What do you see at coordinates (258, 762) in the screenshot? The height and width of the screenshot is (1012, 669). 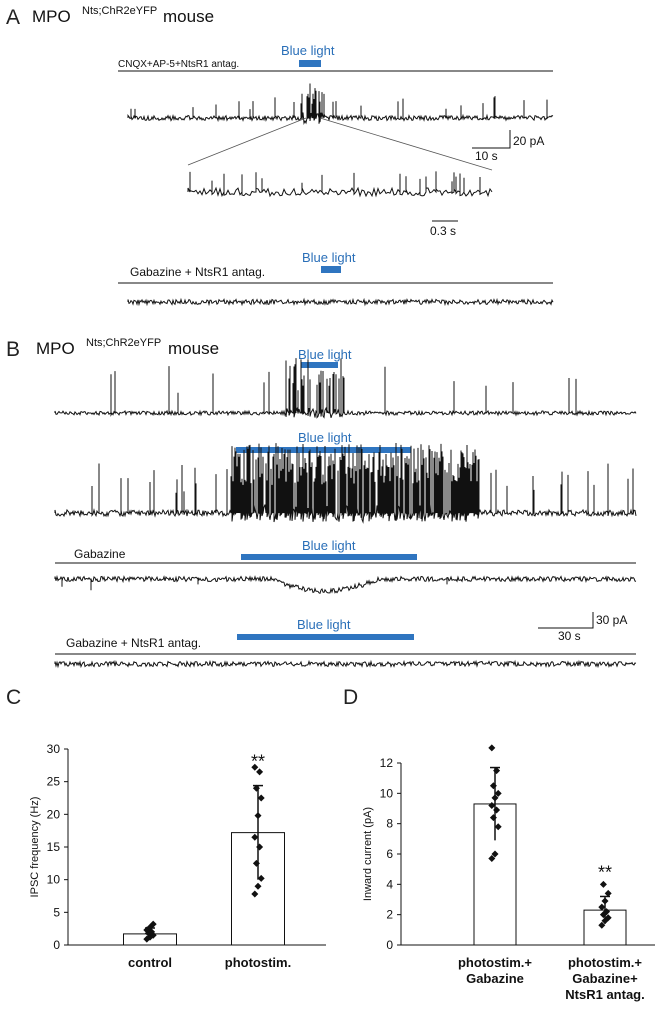 I see `panel-c-significance-1: **` at bounding box center [258, 762].